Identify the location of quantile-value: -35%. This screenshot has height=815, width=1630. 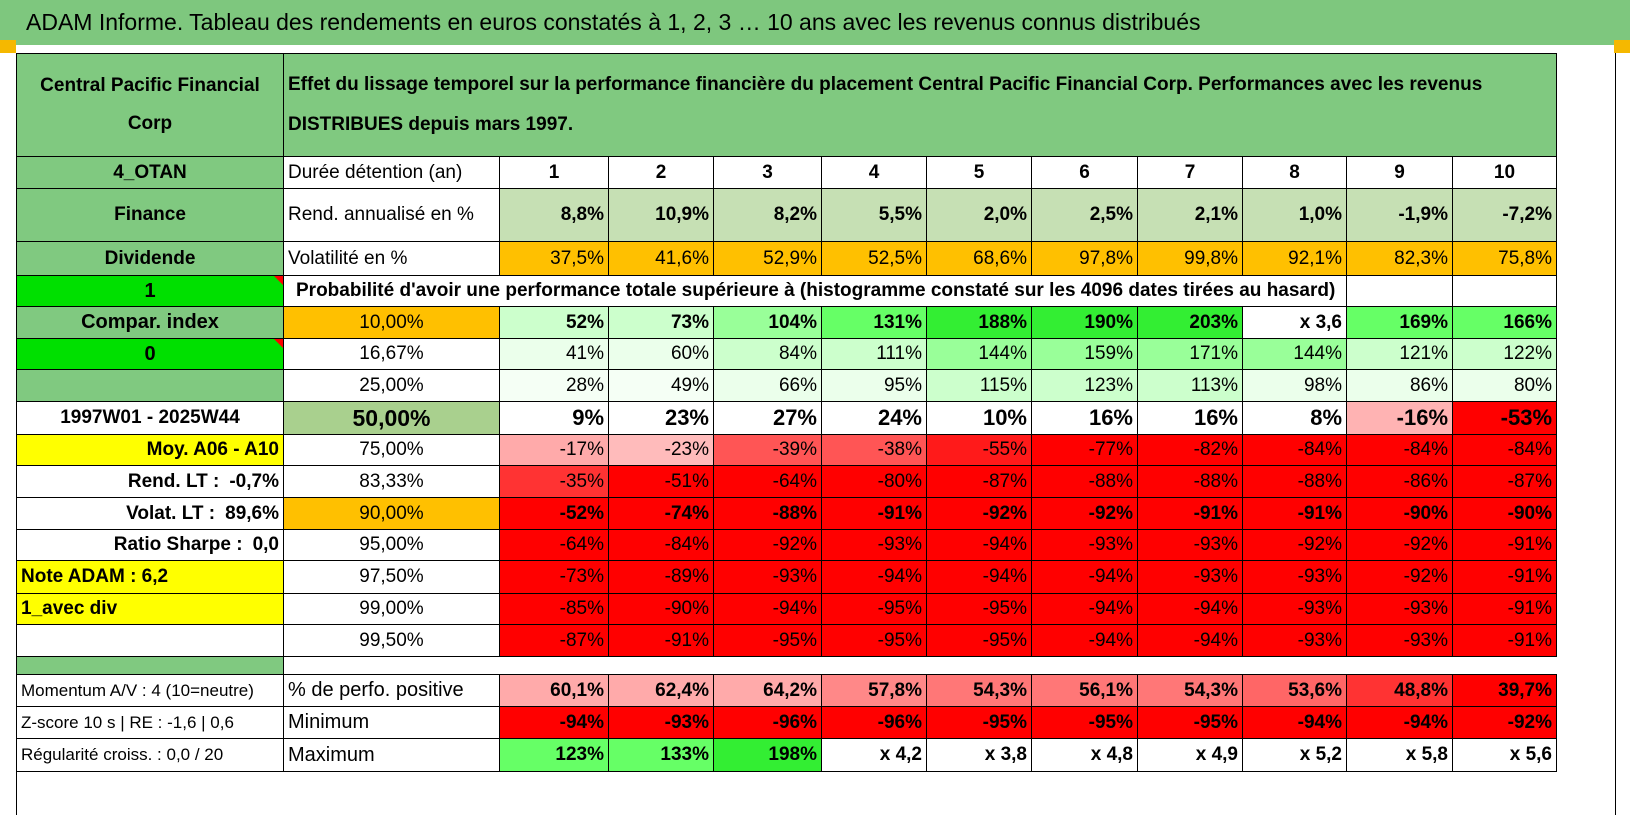
(554, 481).